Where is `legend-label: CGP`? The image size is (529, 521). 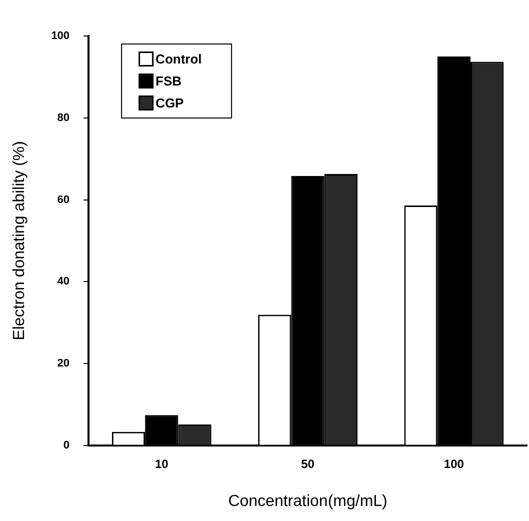 legend-label: CGP is located at coordinates (170, 103).